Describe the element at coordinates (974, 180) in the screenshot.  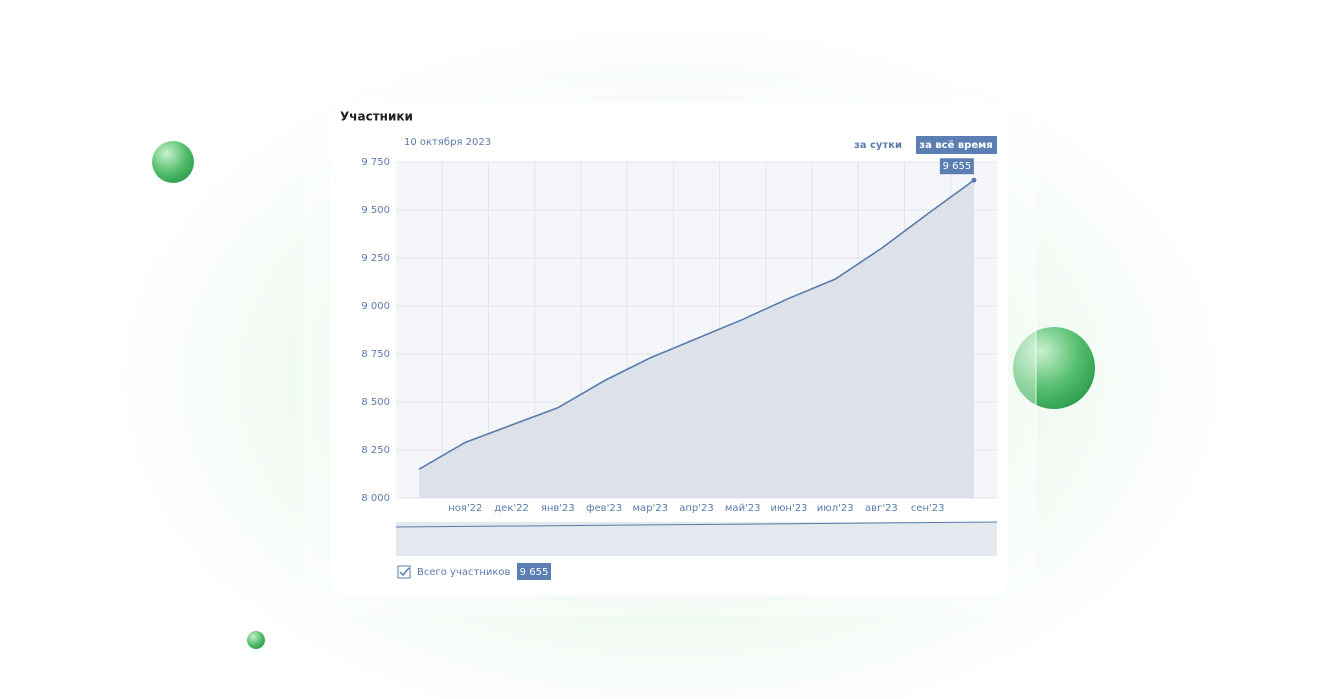
I see `point` at that location.